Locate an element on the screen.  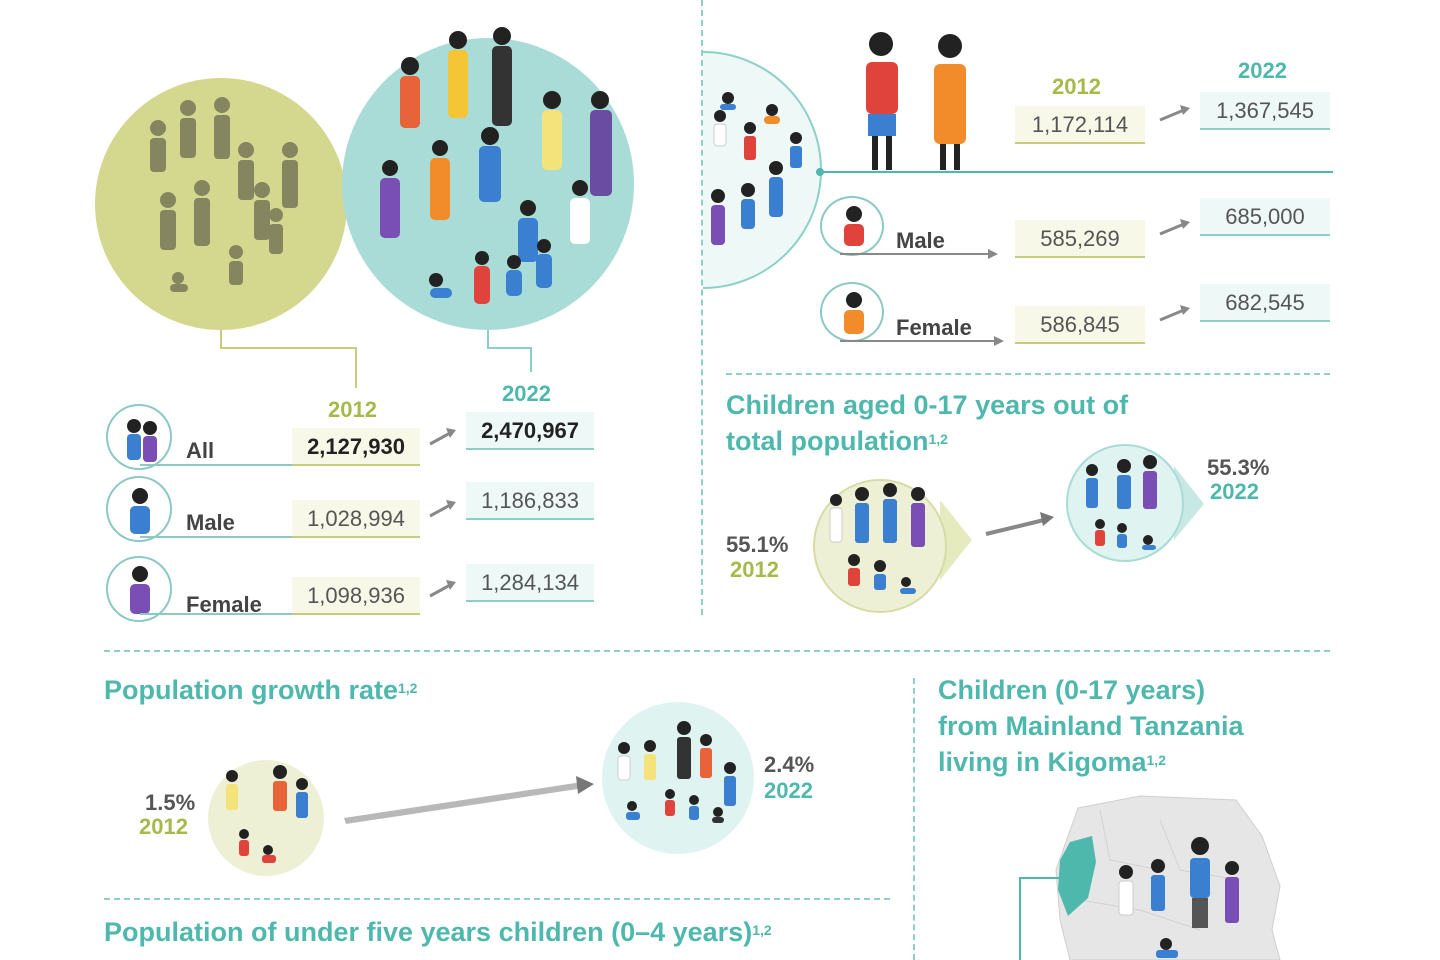
growth-2012-year: 2012 is located at coordinates (163, 826).